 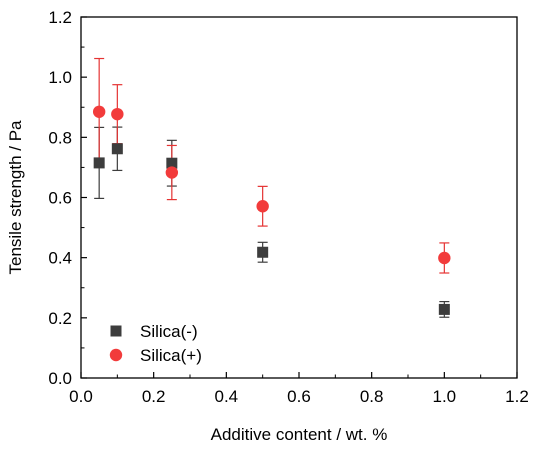 What do you see at coordinates (517, 396) in the screenshot?
I see `x-tick-label: 1.2` at bounding box center [517, 396].